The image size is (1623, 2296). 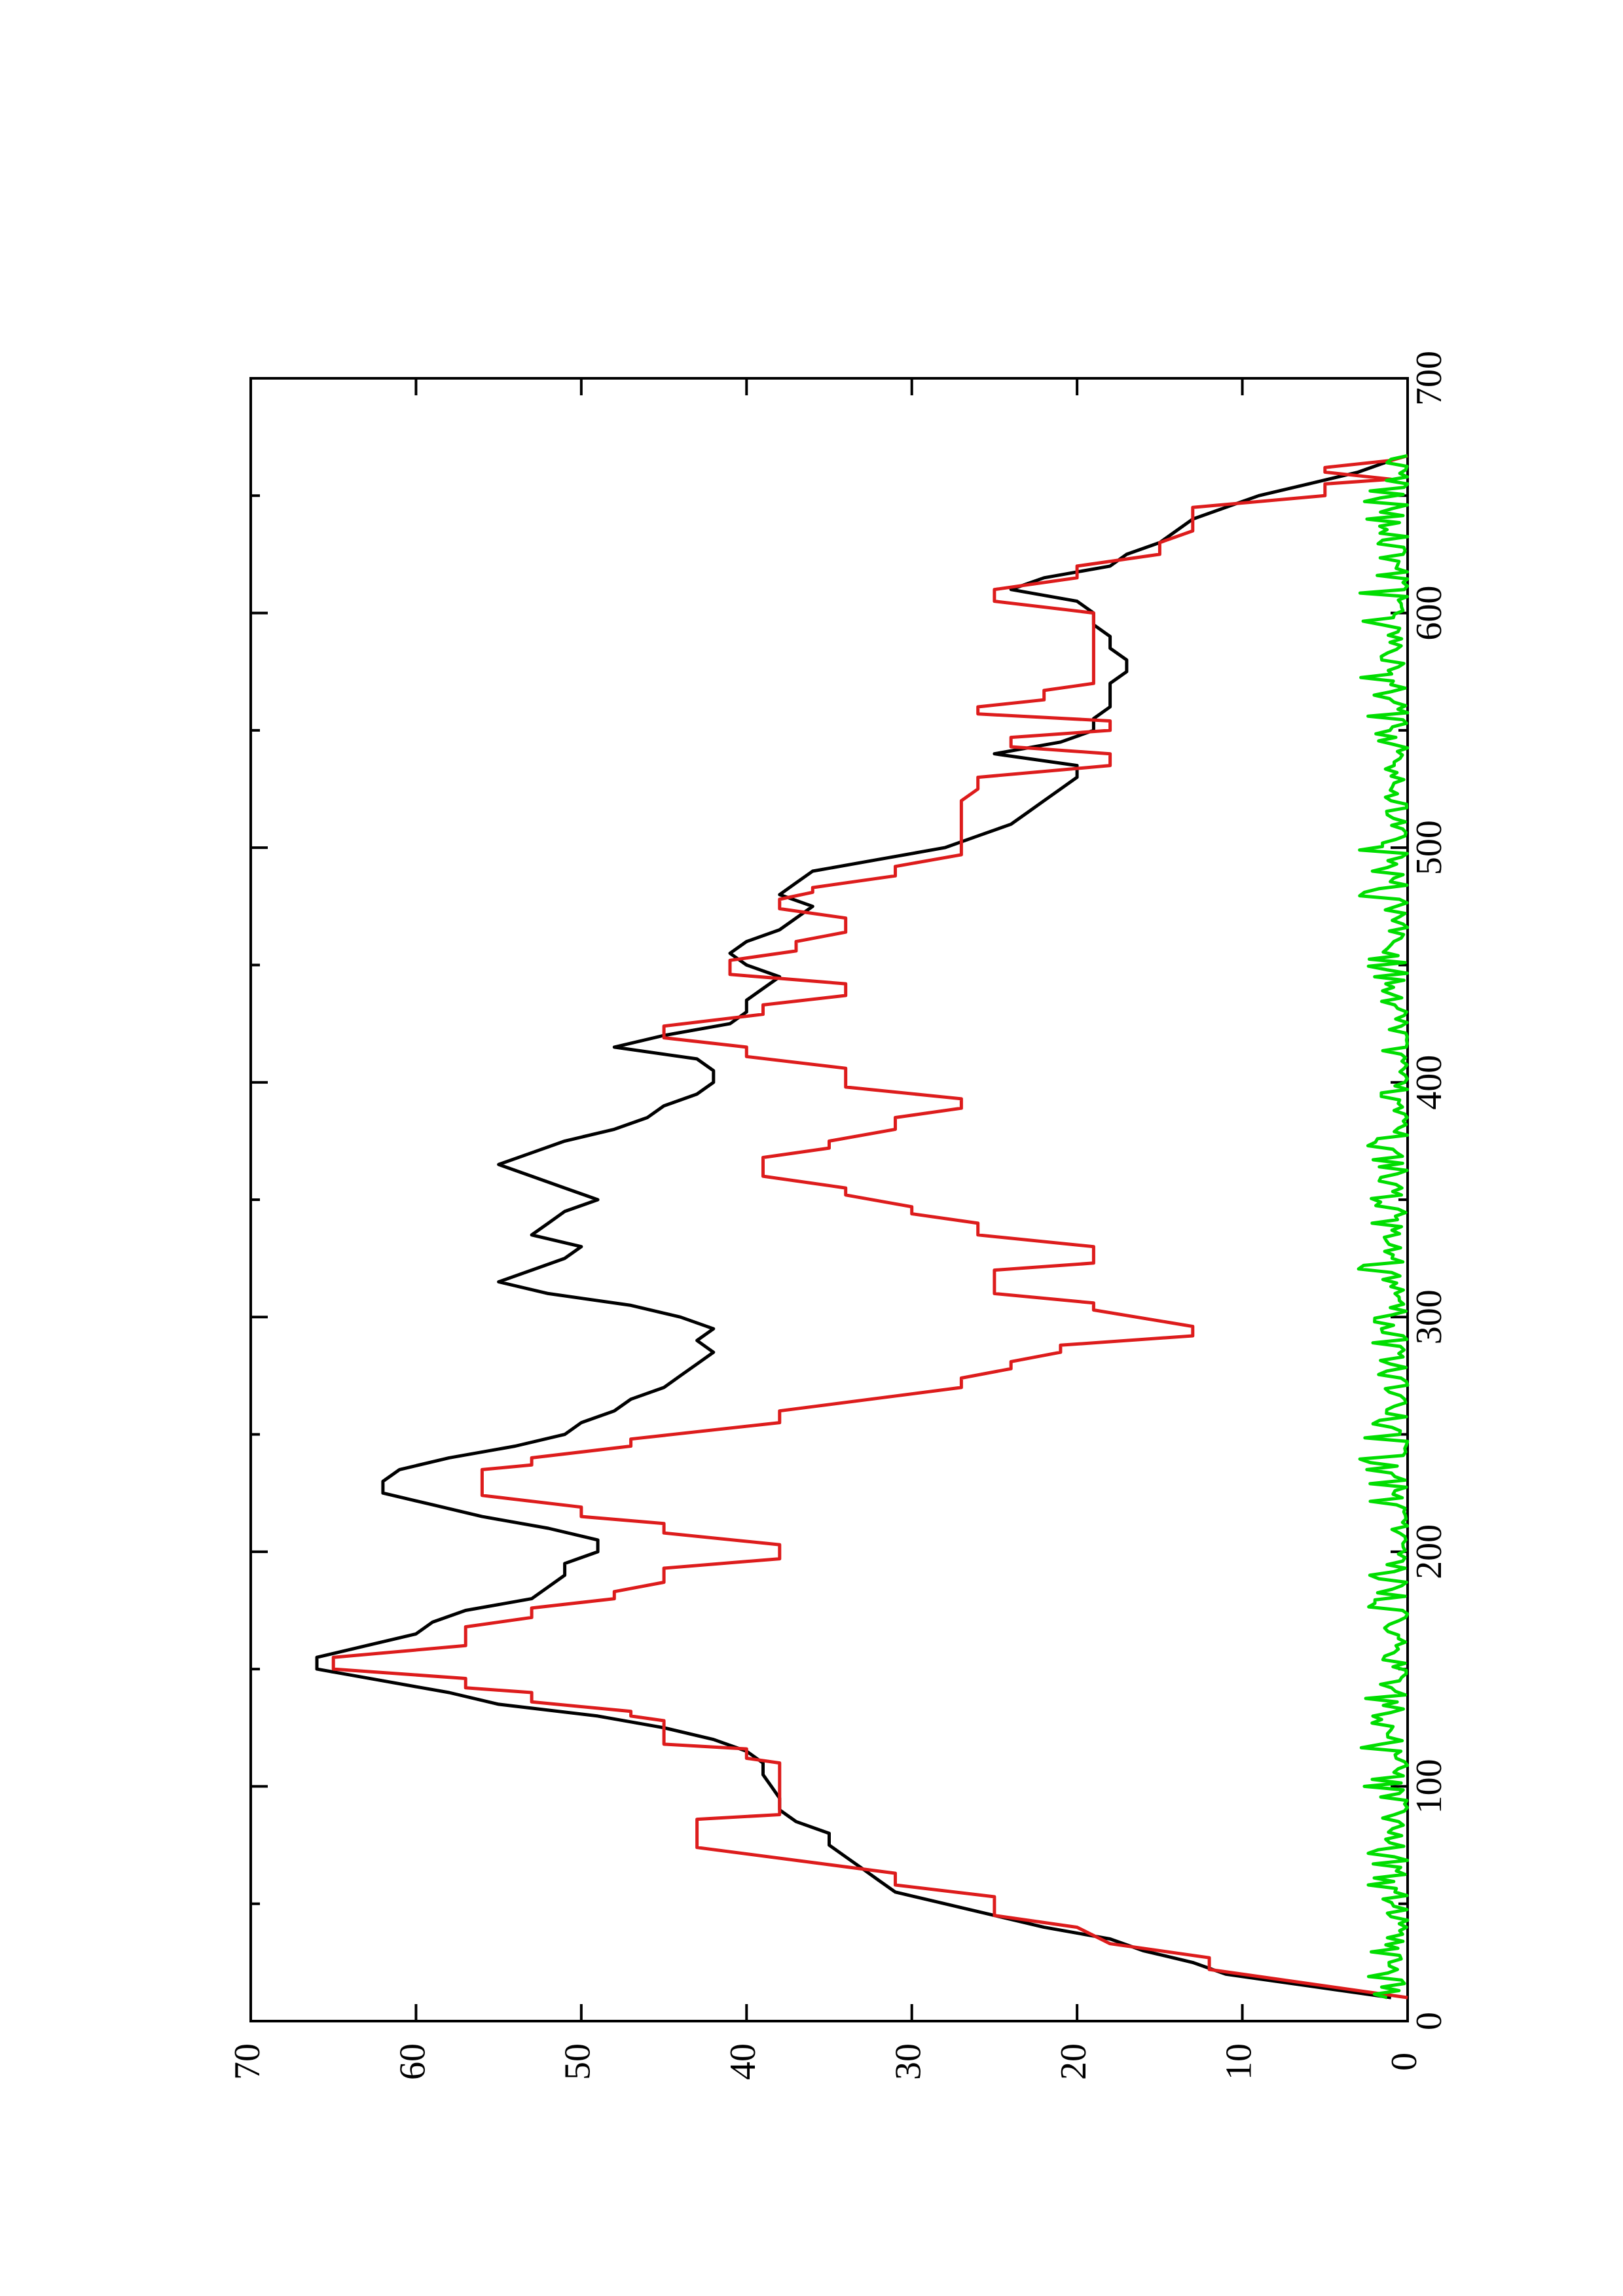 What do you see at coordinates (1073, 2061) in the screenshot?
I see `y-tick-label: 20` at bounding box center [1073, 2061].